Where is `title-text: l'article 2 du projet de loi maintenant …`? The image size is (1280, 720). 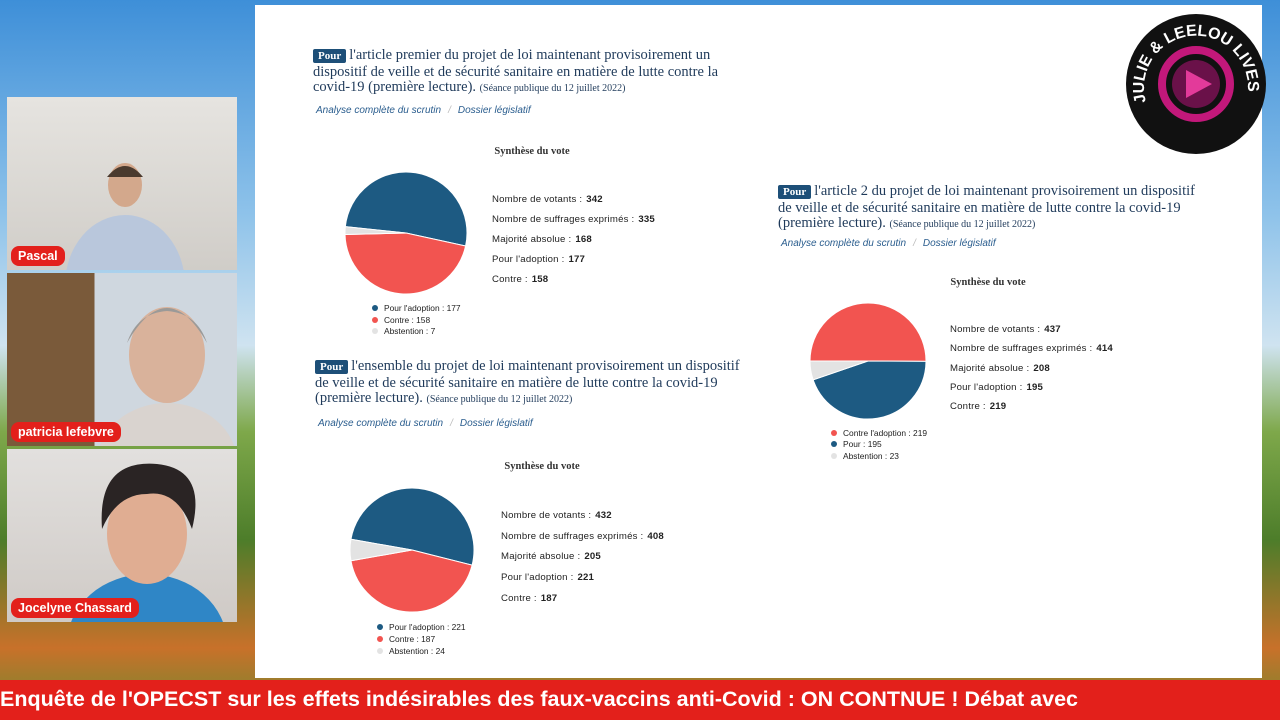
title-text: l'article 2 du projet de loi maintenant … is located at coordinates (986, 207).